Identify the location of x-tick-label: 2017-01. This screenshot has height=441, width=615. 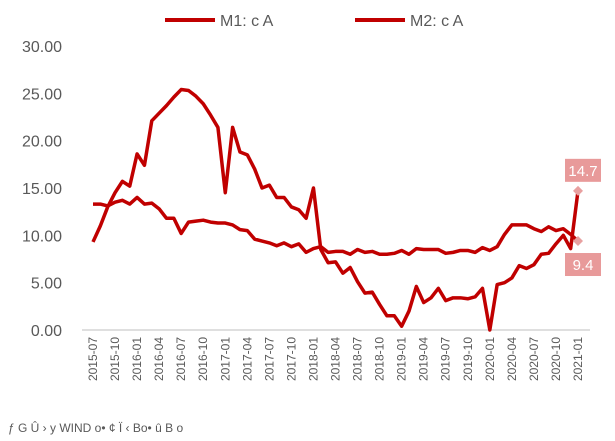
(225, 359).